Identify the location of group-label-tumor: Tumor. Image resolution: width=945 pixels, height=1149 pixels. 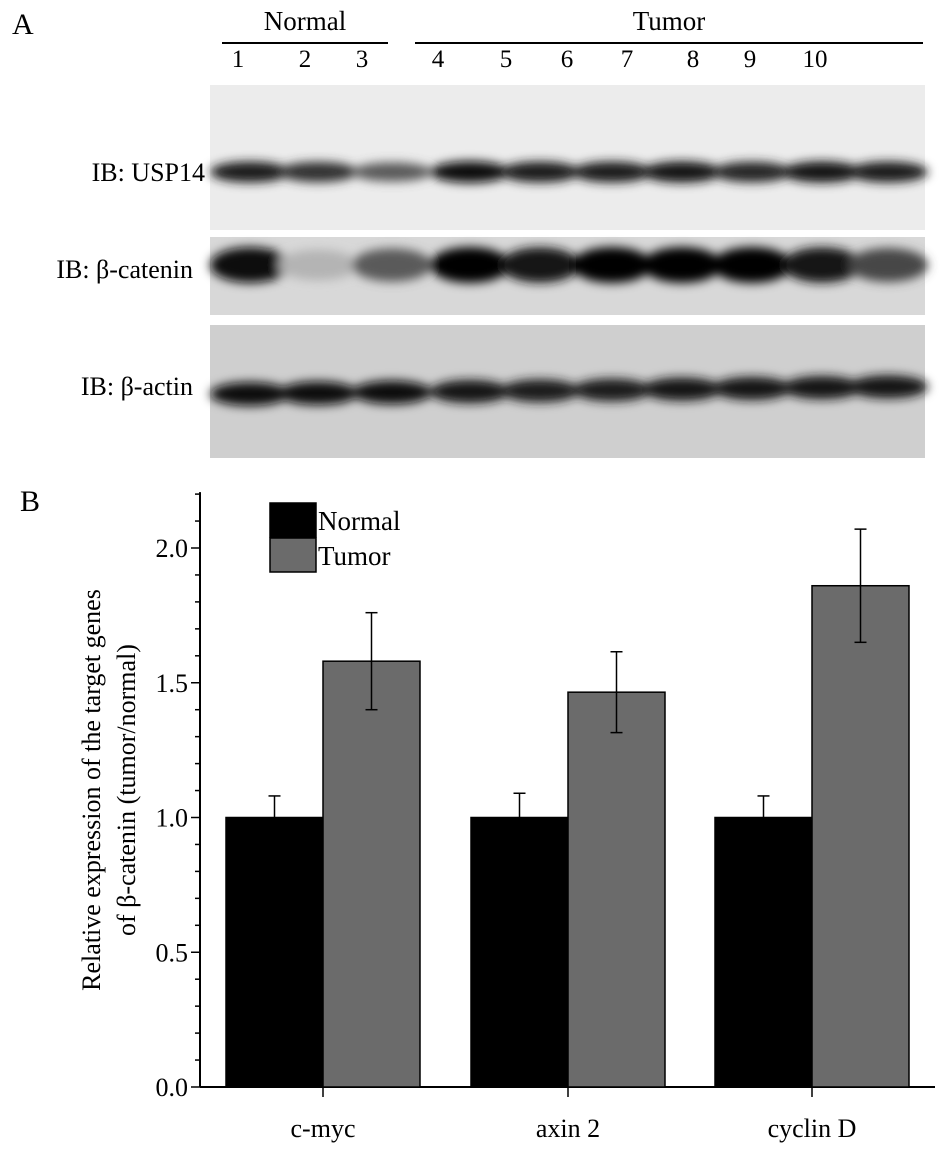
(669, 21).